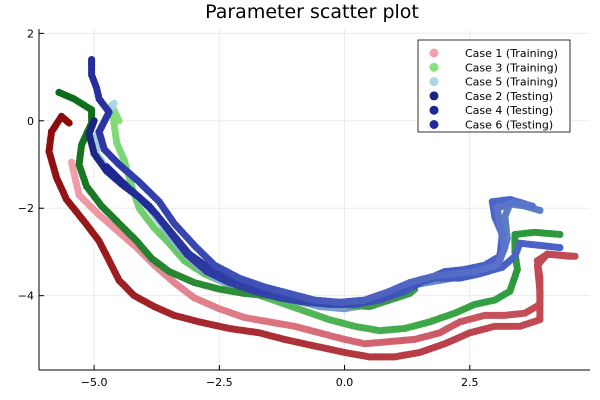 Image resolution: width=600 pixels, height=400 pixels. I want to click on x-tick-label: −2.5, so click(219, 382).